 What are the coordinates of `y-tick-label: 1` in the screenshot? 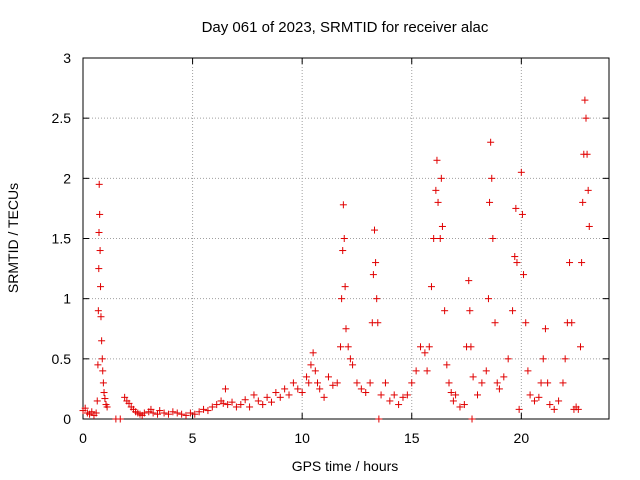 It's located at (67, 299).